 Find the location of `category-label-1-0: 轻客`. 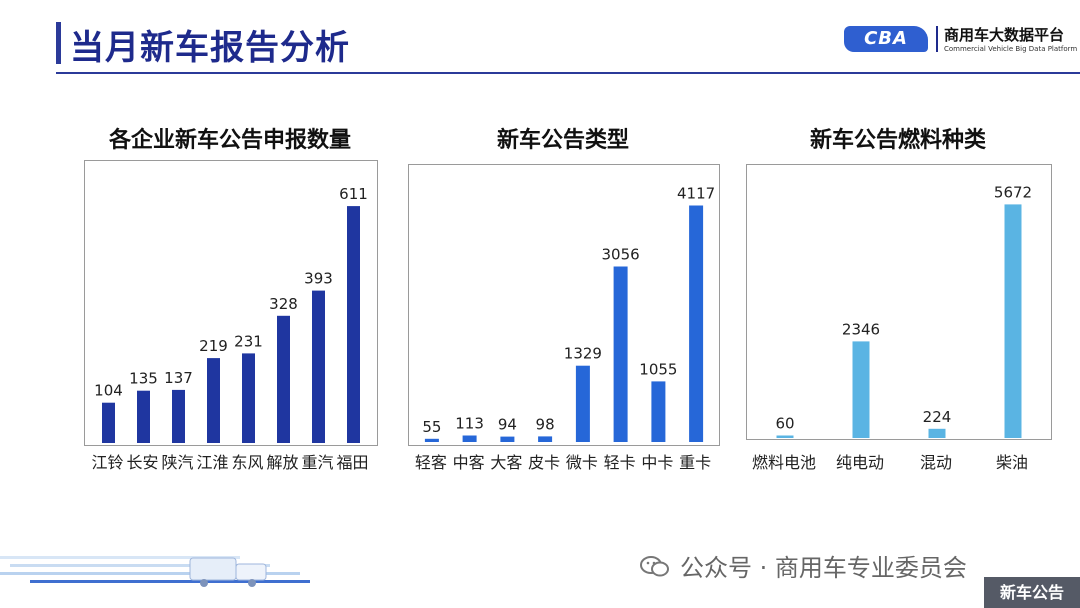

category-label-1-0: 轻客 is located at coordinates (431, 462).